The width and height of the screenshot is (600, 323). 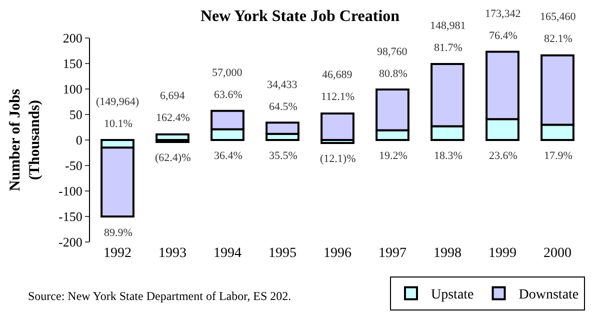 What do you see at coordinates (70, 216) in the screenshot?
I see `y-tick-label: -150` at bounding box center [70, 216].